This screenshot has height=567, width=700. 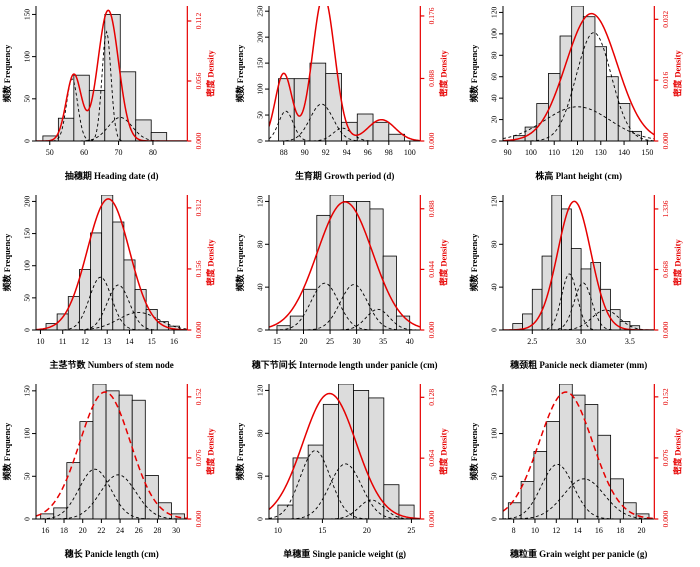 What do you see at coordinates (578, 364) in the screenshot?
I see `x-axis-title: 穗颈粗 Panicle neck diameter (mm)` at bounding box center [578, 364].